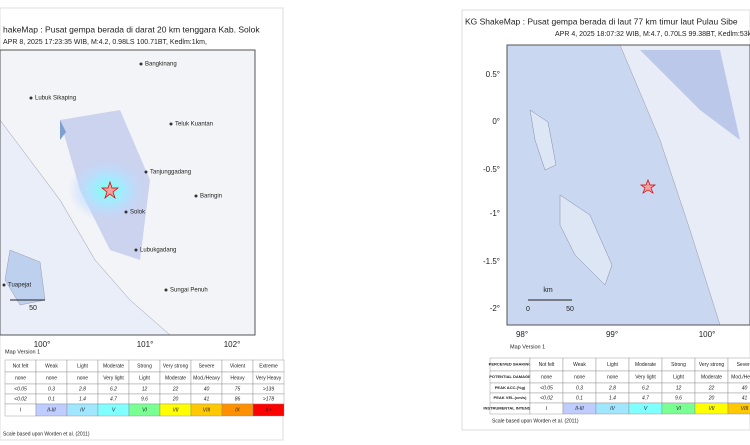 Image resolution: width=750 pixels, height=445 pixels. Describe the element at coordinates (268, 366) in the screenshot. I see `legend-cell-text: Extreme` at that location.